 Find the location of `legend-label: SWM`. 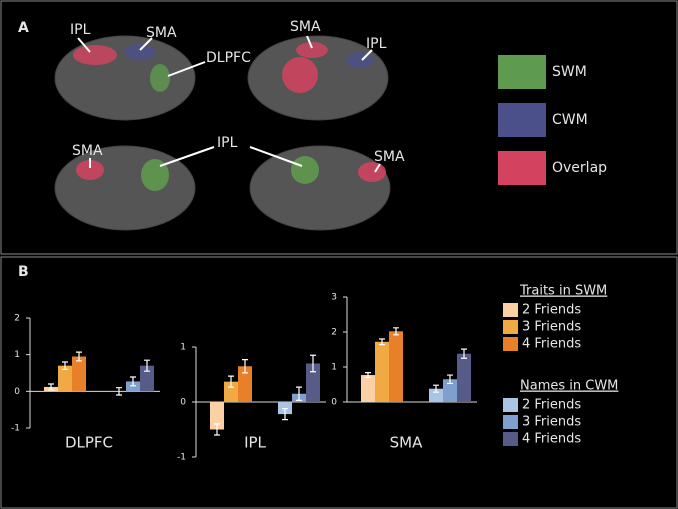

legend-label: SWM is located at coordinates (569, 72).